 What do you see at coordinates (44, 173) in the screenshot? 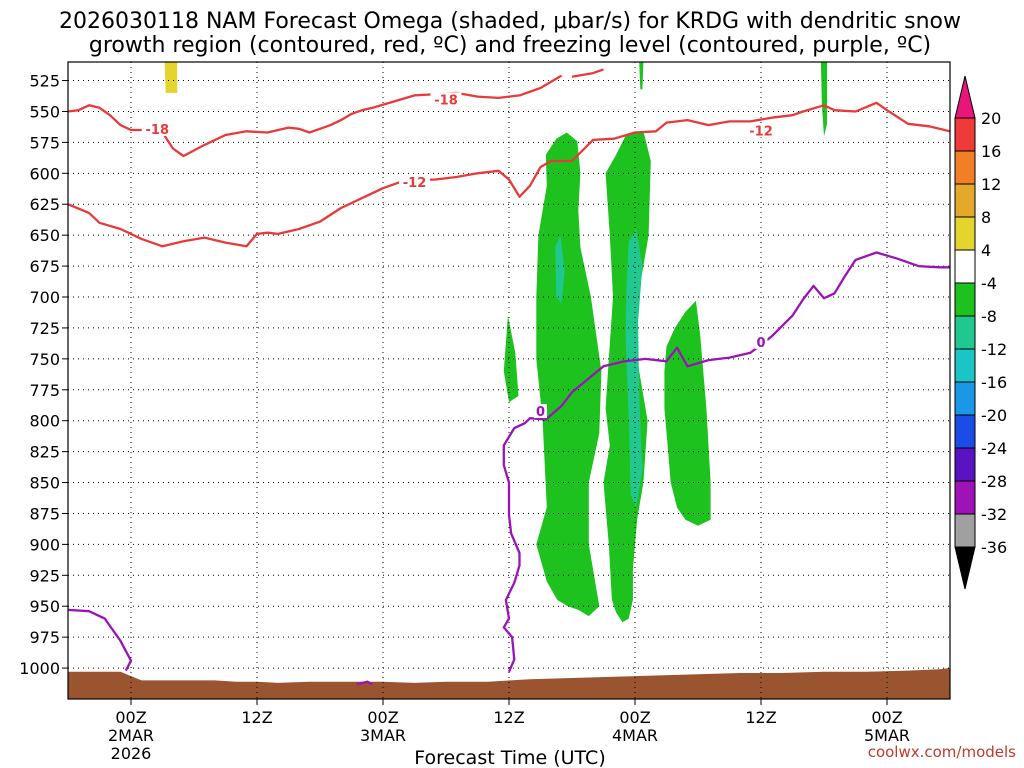
I see `y-tick-label-600: 600` at bounding box center [44, 173].